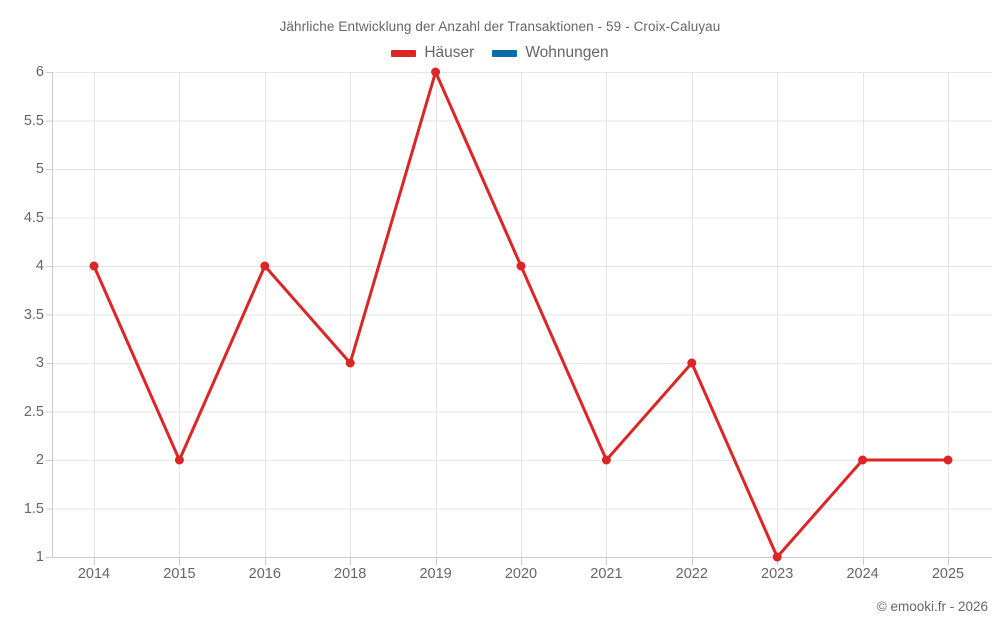 The image size is (1000, 625). What do you see at coordinates (777, 574) in the screenshot?
I see `x-axis-tick-label: 2023` at bounding box center [777, 574].